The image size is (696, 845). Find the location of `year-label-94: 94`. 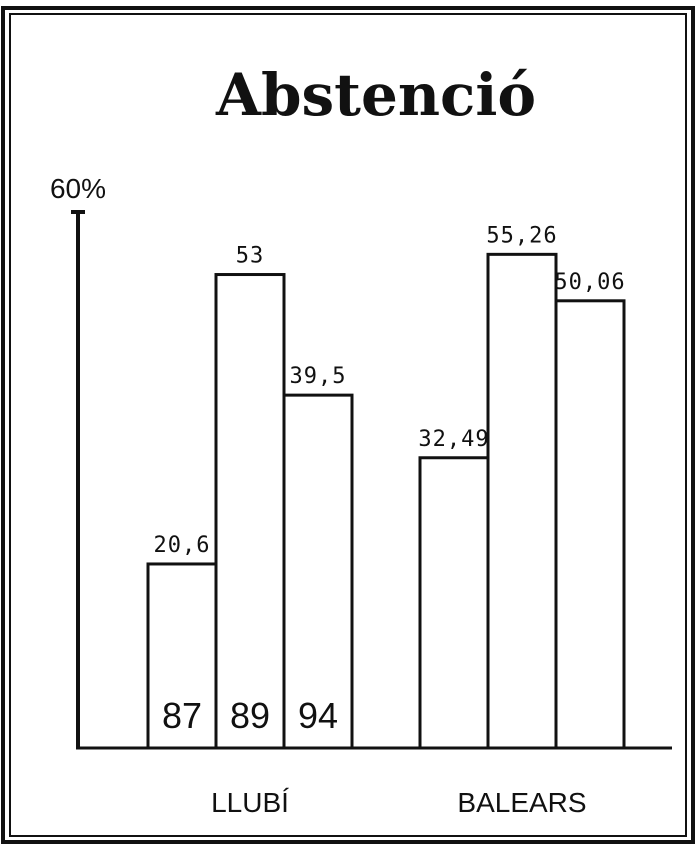

year-label-94: 94 is located at coordinates (318, 715).